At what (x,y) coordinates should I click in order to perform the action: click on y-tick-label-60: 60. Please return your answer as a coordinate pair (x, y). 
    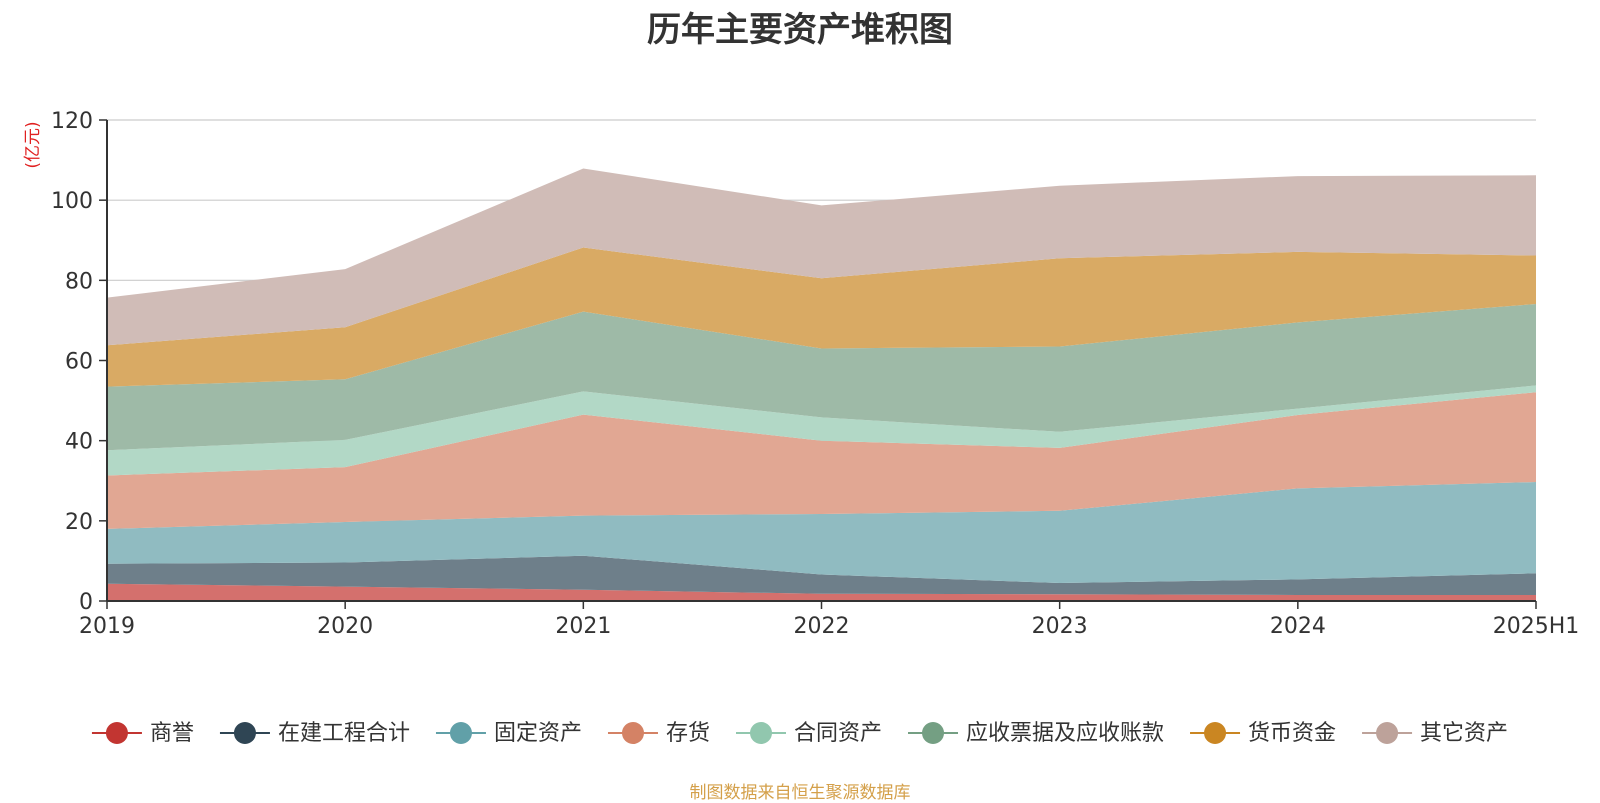
    Looking at the image, I should click on (79, 362).